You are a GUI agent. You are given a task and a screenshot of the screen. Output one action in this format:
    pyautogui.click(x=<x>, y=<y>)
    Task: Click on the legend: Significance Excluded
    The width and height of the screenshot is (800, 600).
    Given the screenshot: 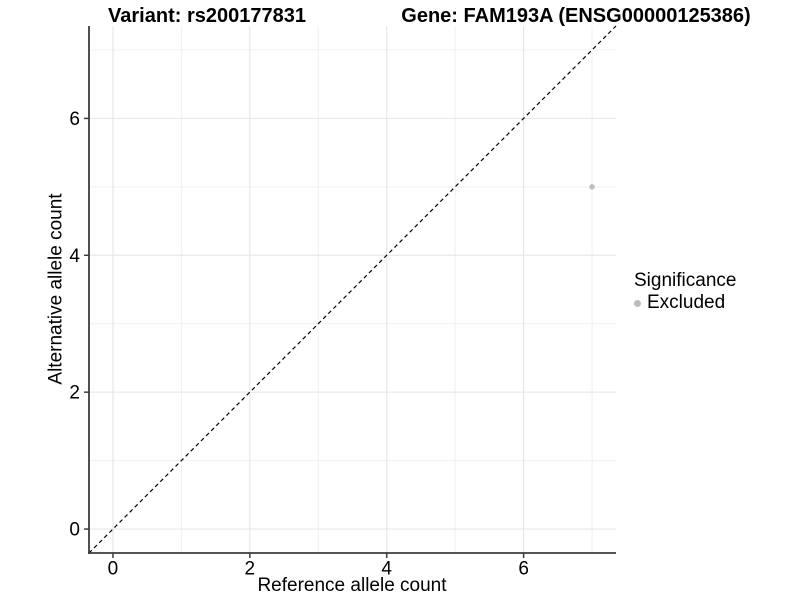 What is the action you would take?
    pyautogui.click(x=685, y=292)
    